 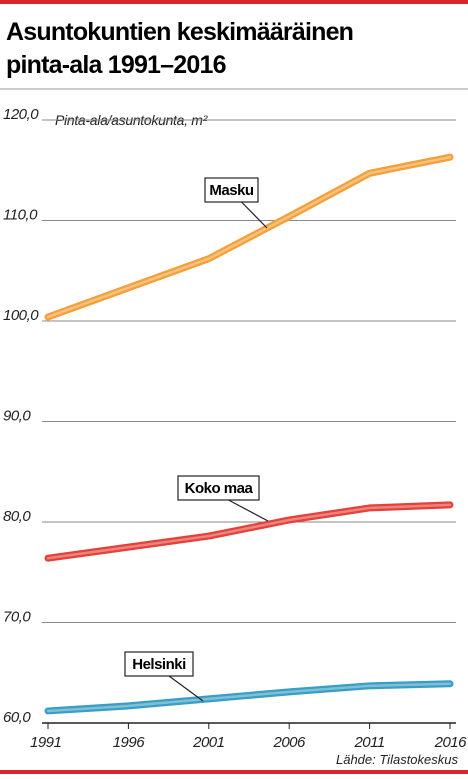 I want to click on x-tick-label: 2016, so click(x=451, y=742).